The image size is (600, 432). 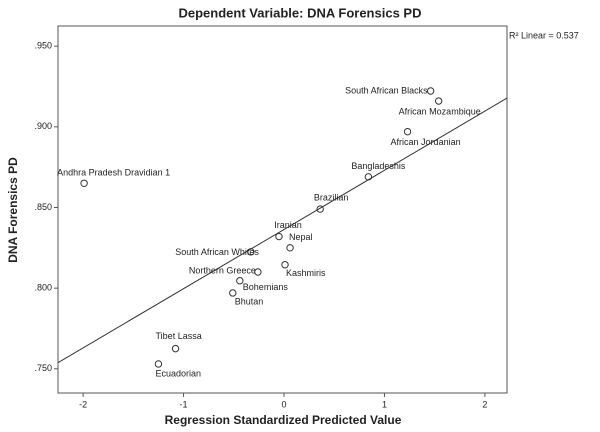 What do you see at coordinates (283, 420) in the screenshot?
I see `x-axis-label: Regression Standardized Predicted Value` at bounding box center [283, 420].